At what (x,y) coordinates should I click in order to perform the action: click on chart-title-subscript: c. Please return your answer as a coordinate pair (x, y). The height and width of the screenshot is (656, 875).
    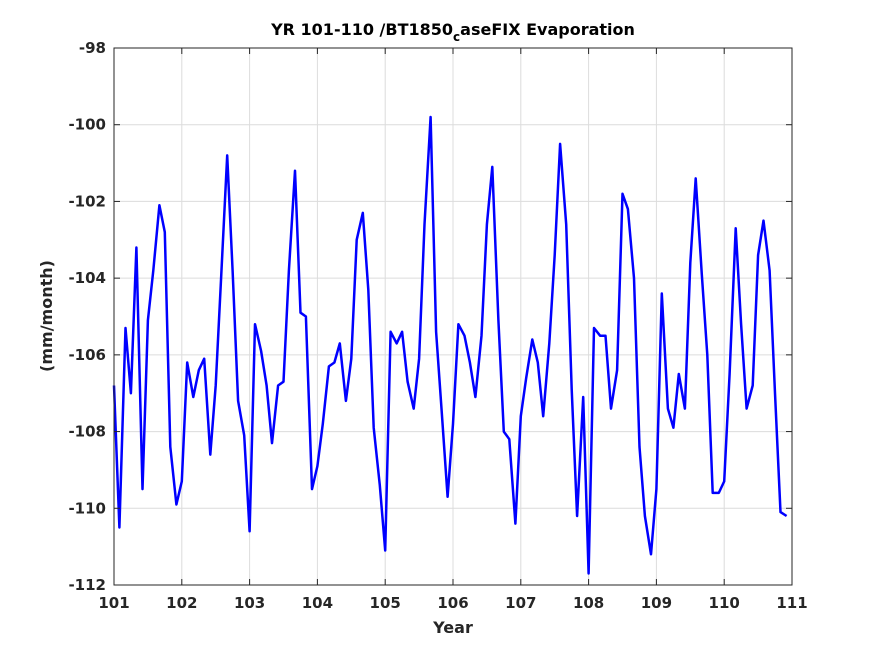
    Looking at the image, I should click on (456, 37).